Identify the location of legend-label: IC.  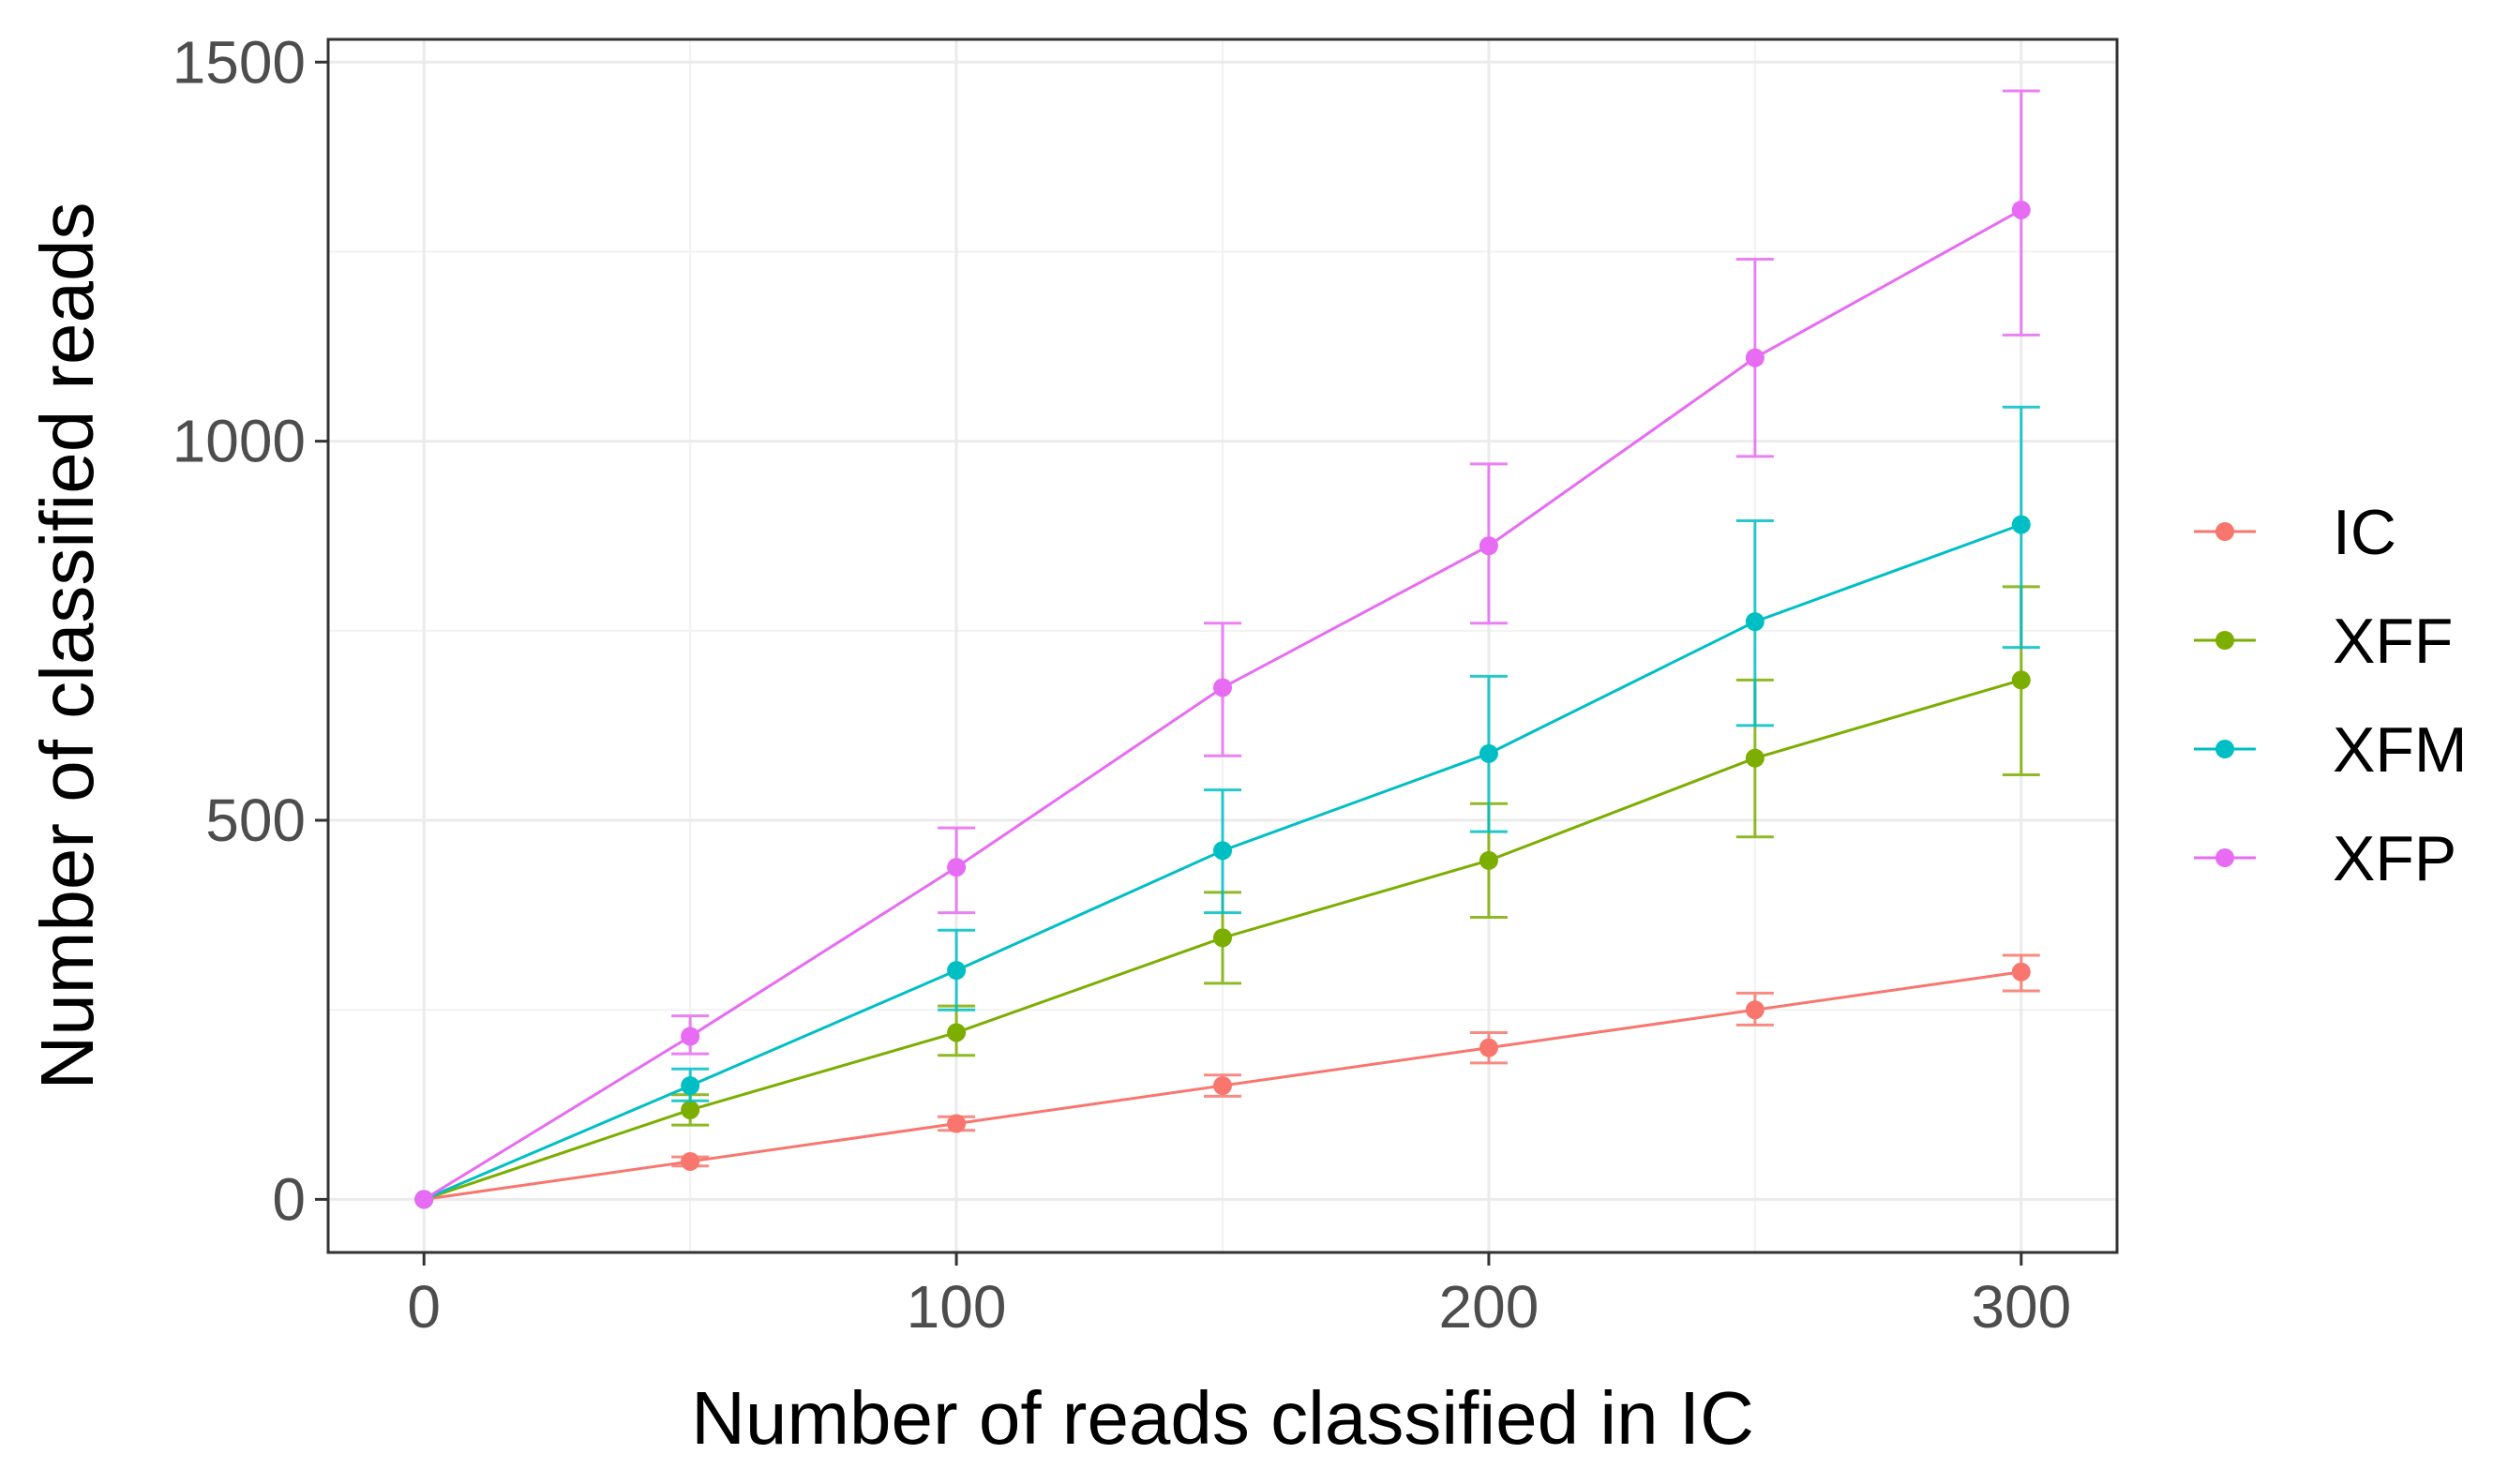
(2364, 532).